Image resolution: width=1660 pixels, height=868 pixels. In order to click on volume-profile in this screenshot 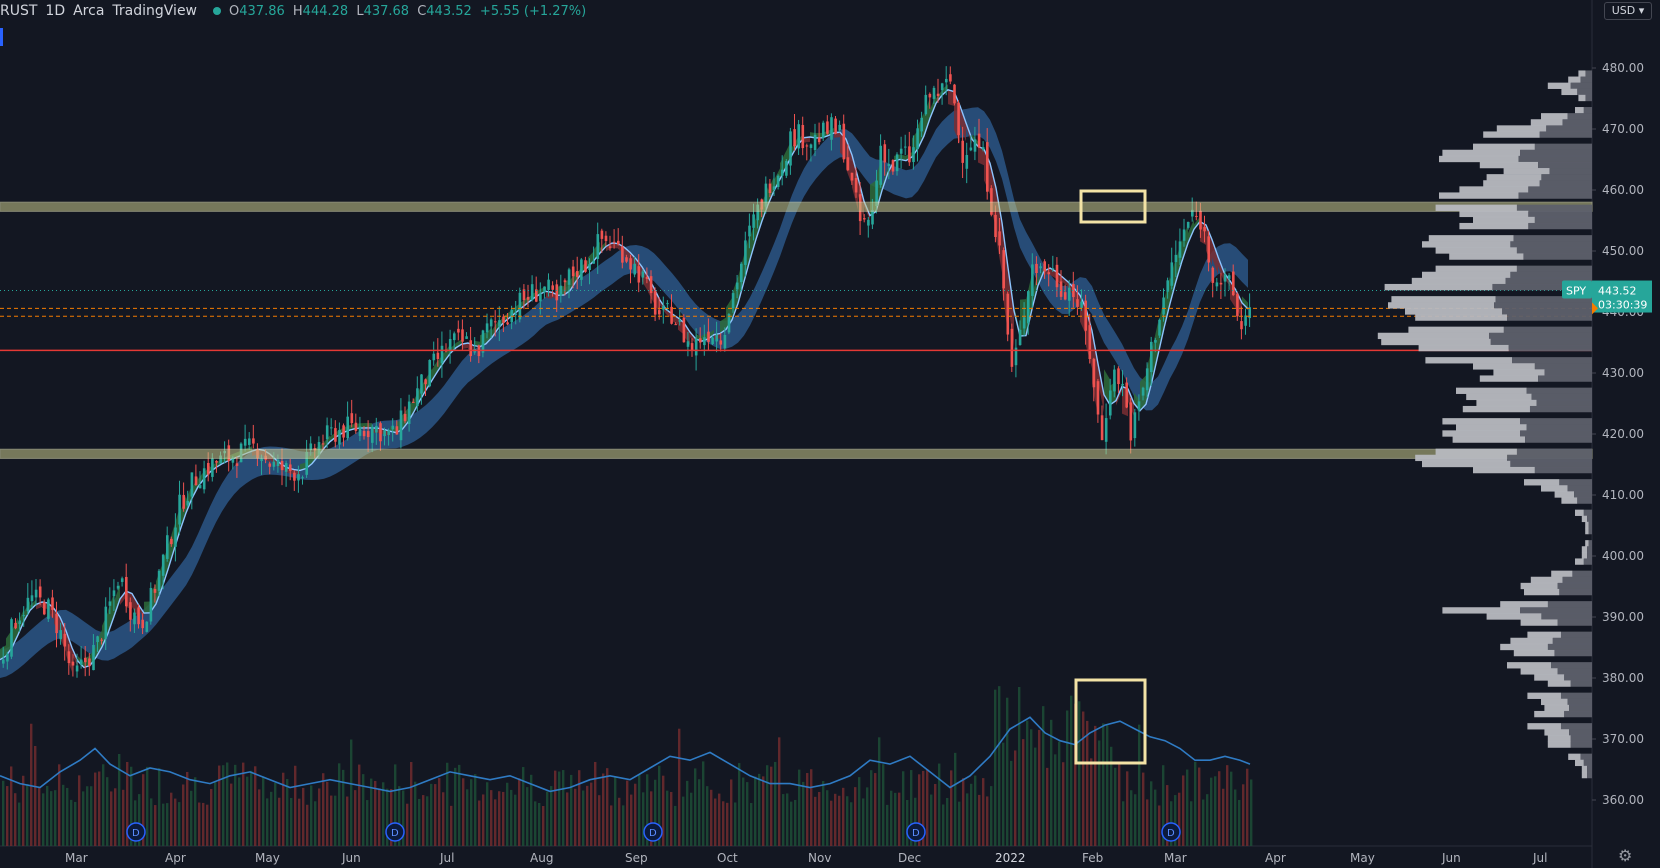, I will do `click(1484, 424)`.